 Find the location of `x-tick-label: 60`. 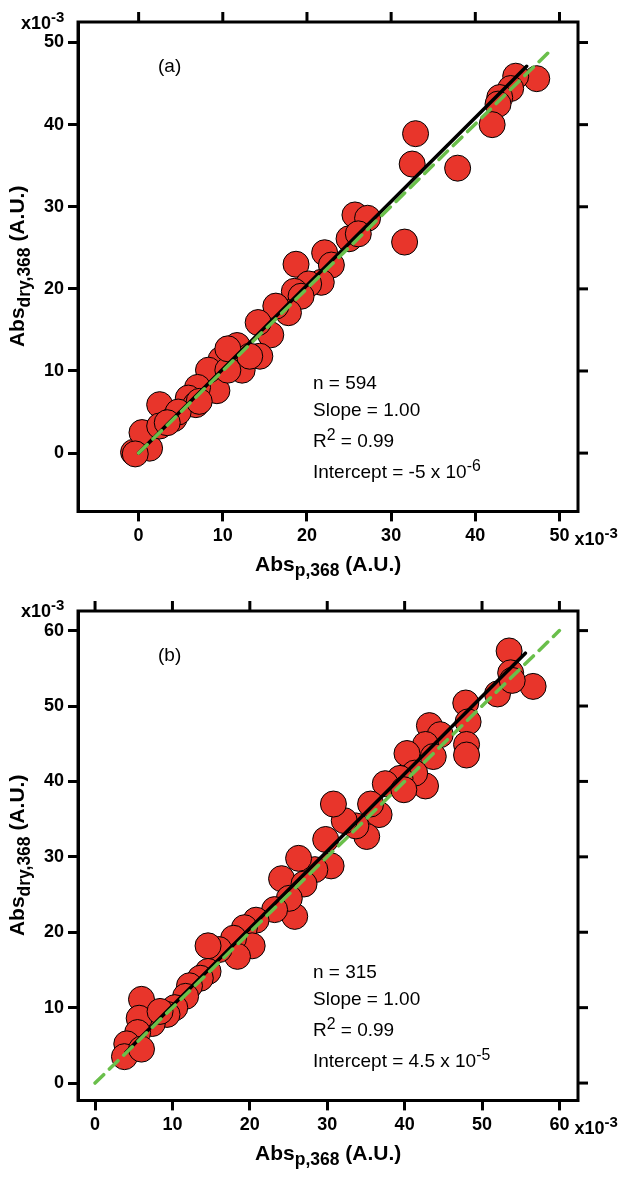

x-tick-label: 60 is located at coordinates (559, 1124).